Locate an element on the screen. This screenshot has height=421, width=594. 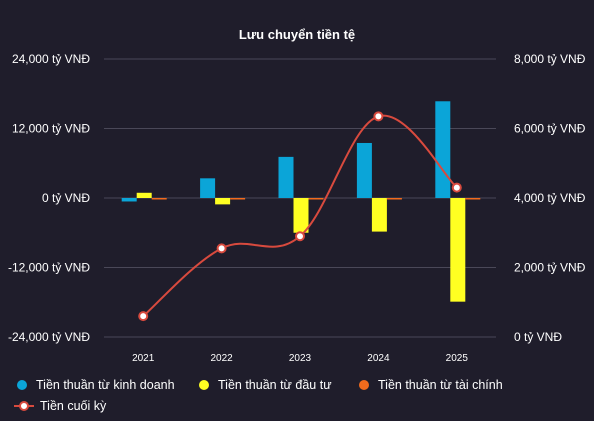
legend-label-series-0: Tiền thuần từ kinh doanh is located at coordinates (105, 385).